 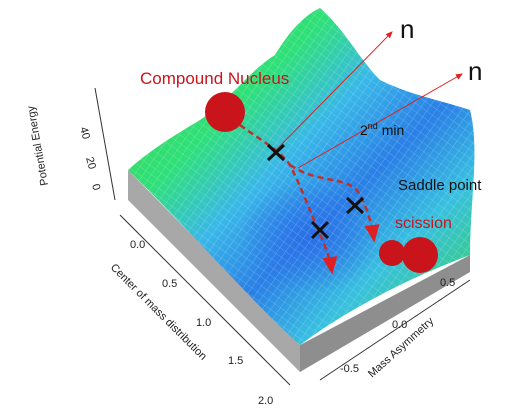 I want to click on x-axis, so click(x=395, y=330).